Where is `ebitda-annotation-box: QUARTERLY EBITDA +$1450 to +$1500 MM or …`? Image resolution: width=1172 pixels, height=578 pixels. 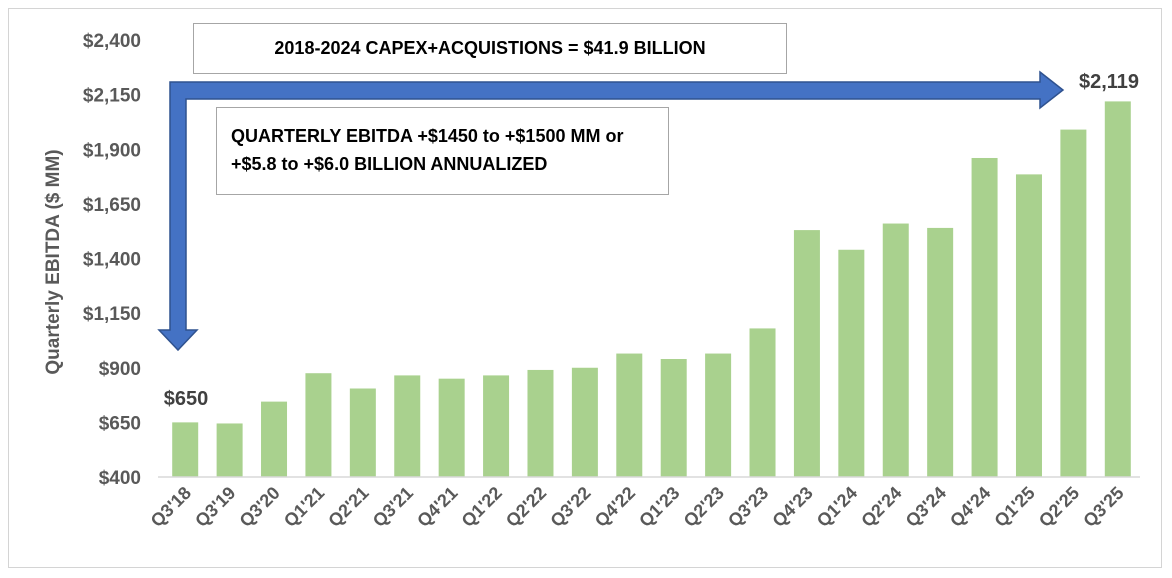 ebitda-annotation-box: QUARTERLY EBITDA +$1450 to +$1500 MM or … is located at coordinates (442, 151).